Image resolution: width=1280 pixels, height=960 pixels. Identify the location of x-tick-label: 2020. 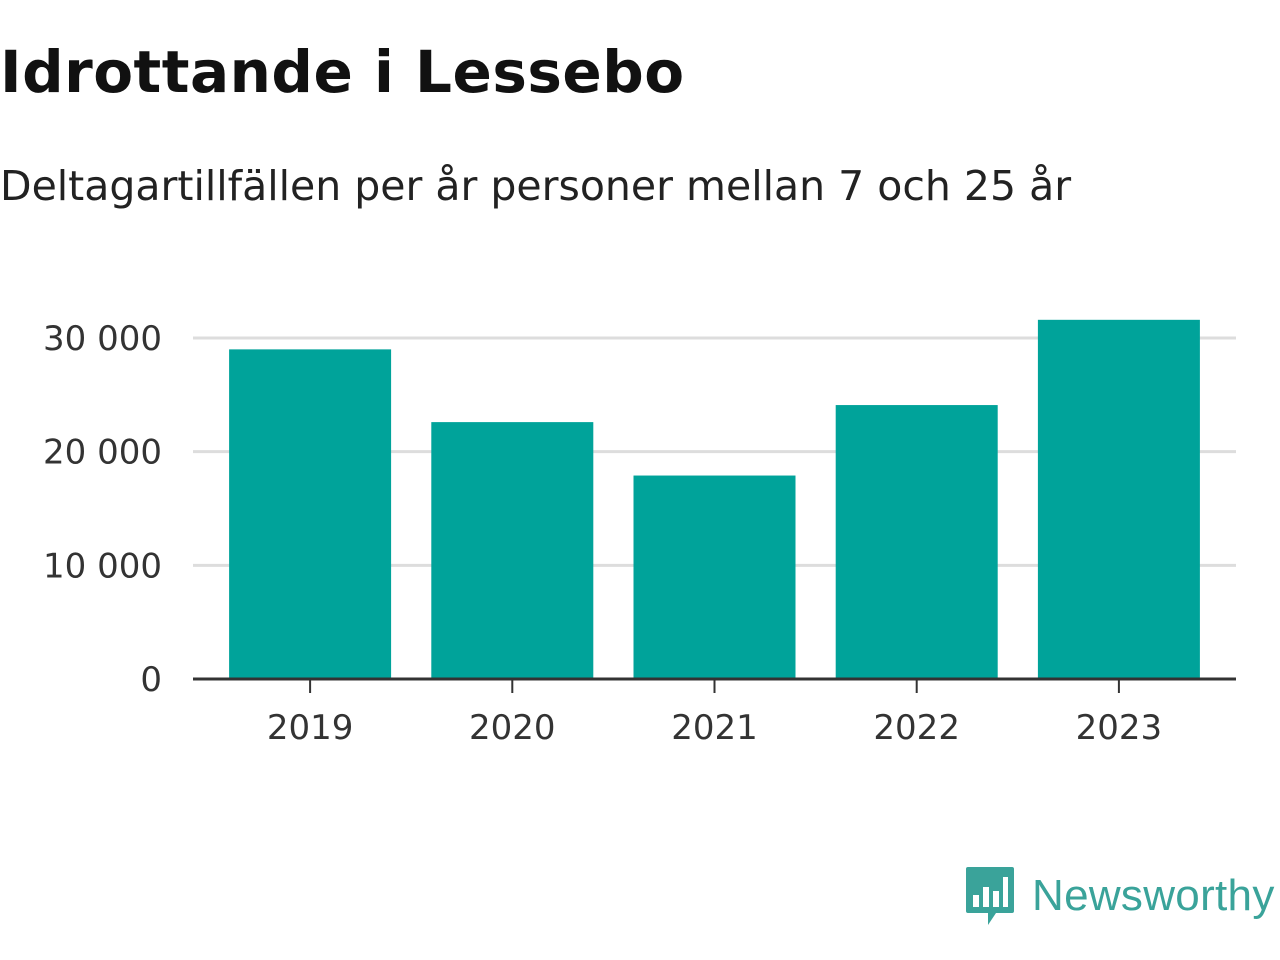
(512, 728).